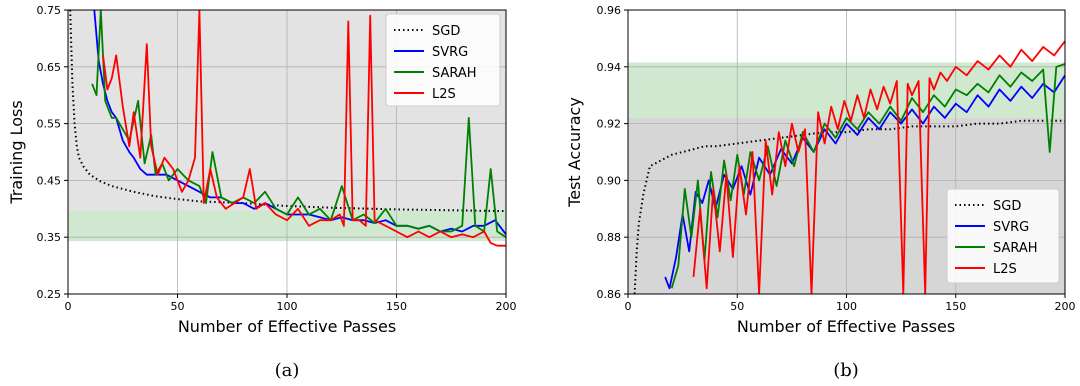  Describe the element at coordinates (609, 124) in the screenshot. I see `y-tick-label: 0.92` at that location.